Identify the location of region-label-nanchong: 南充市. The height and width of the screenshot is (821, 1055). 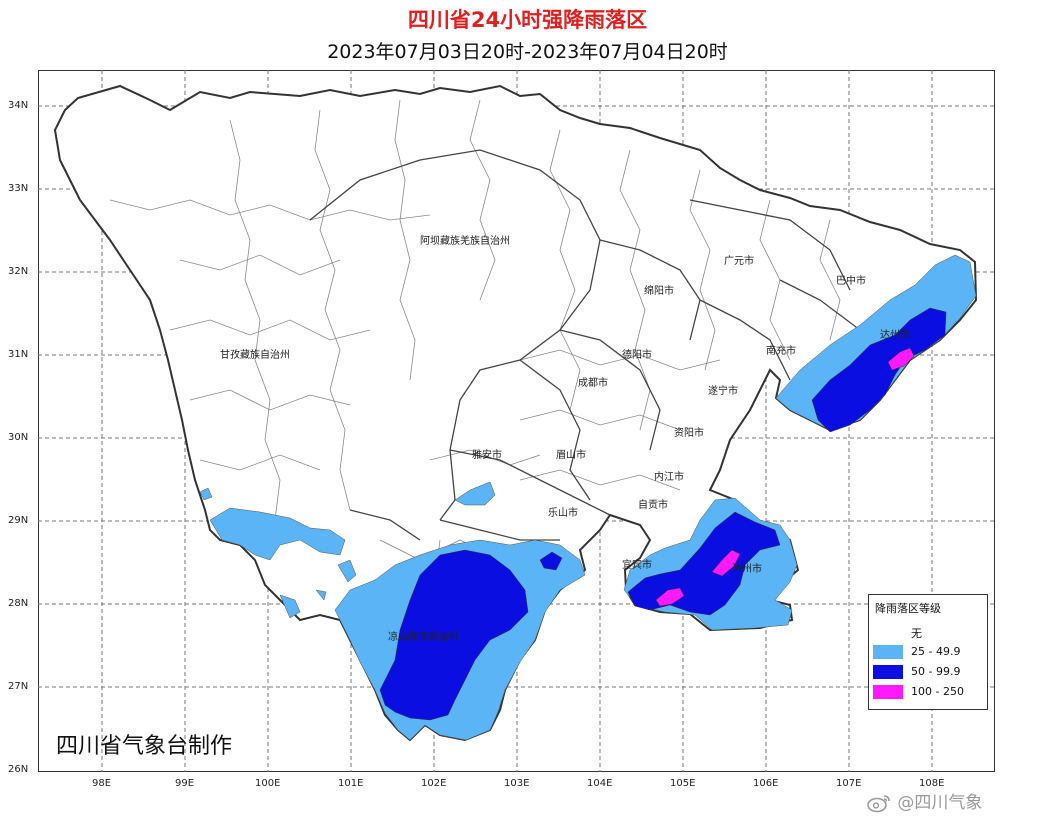
(781, 351).